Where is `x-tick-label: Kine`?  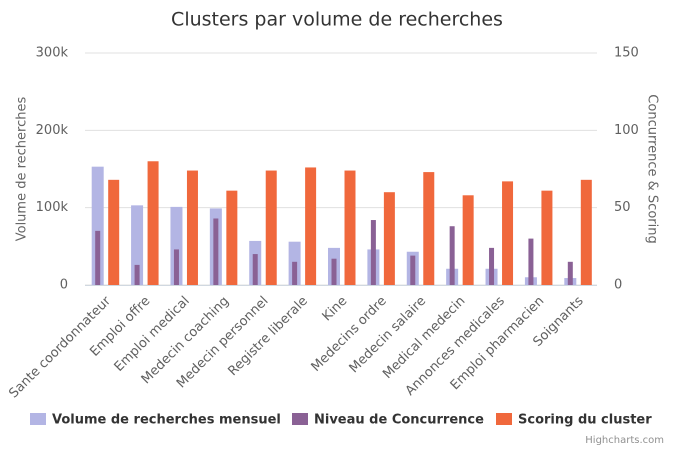
x-tick-label: Kine is located at coordinates (335, 309).